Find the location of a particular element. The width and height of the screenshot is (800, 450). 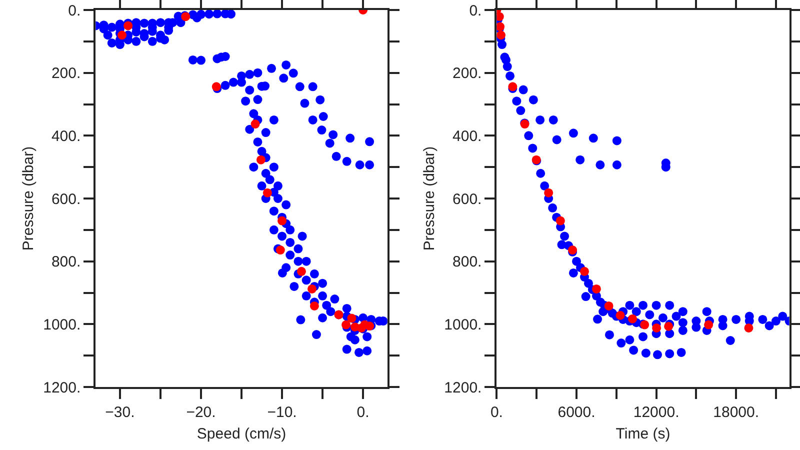

x-axis-title: Time (s) is located at coordinates (643, 434).